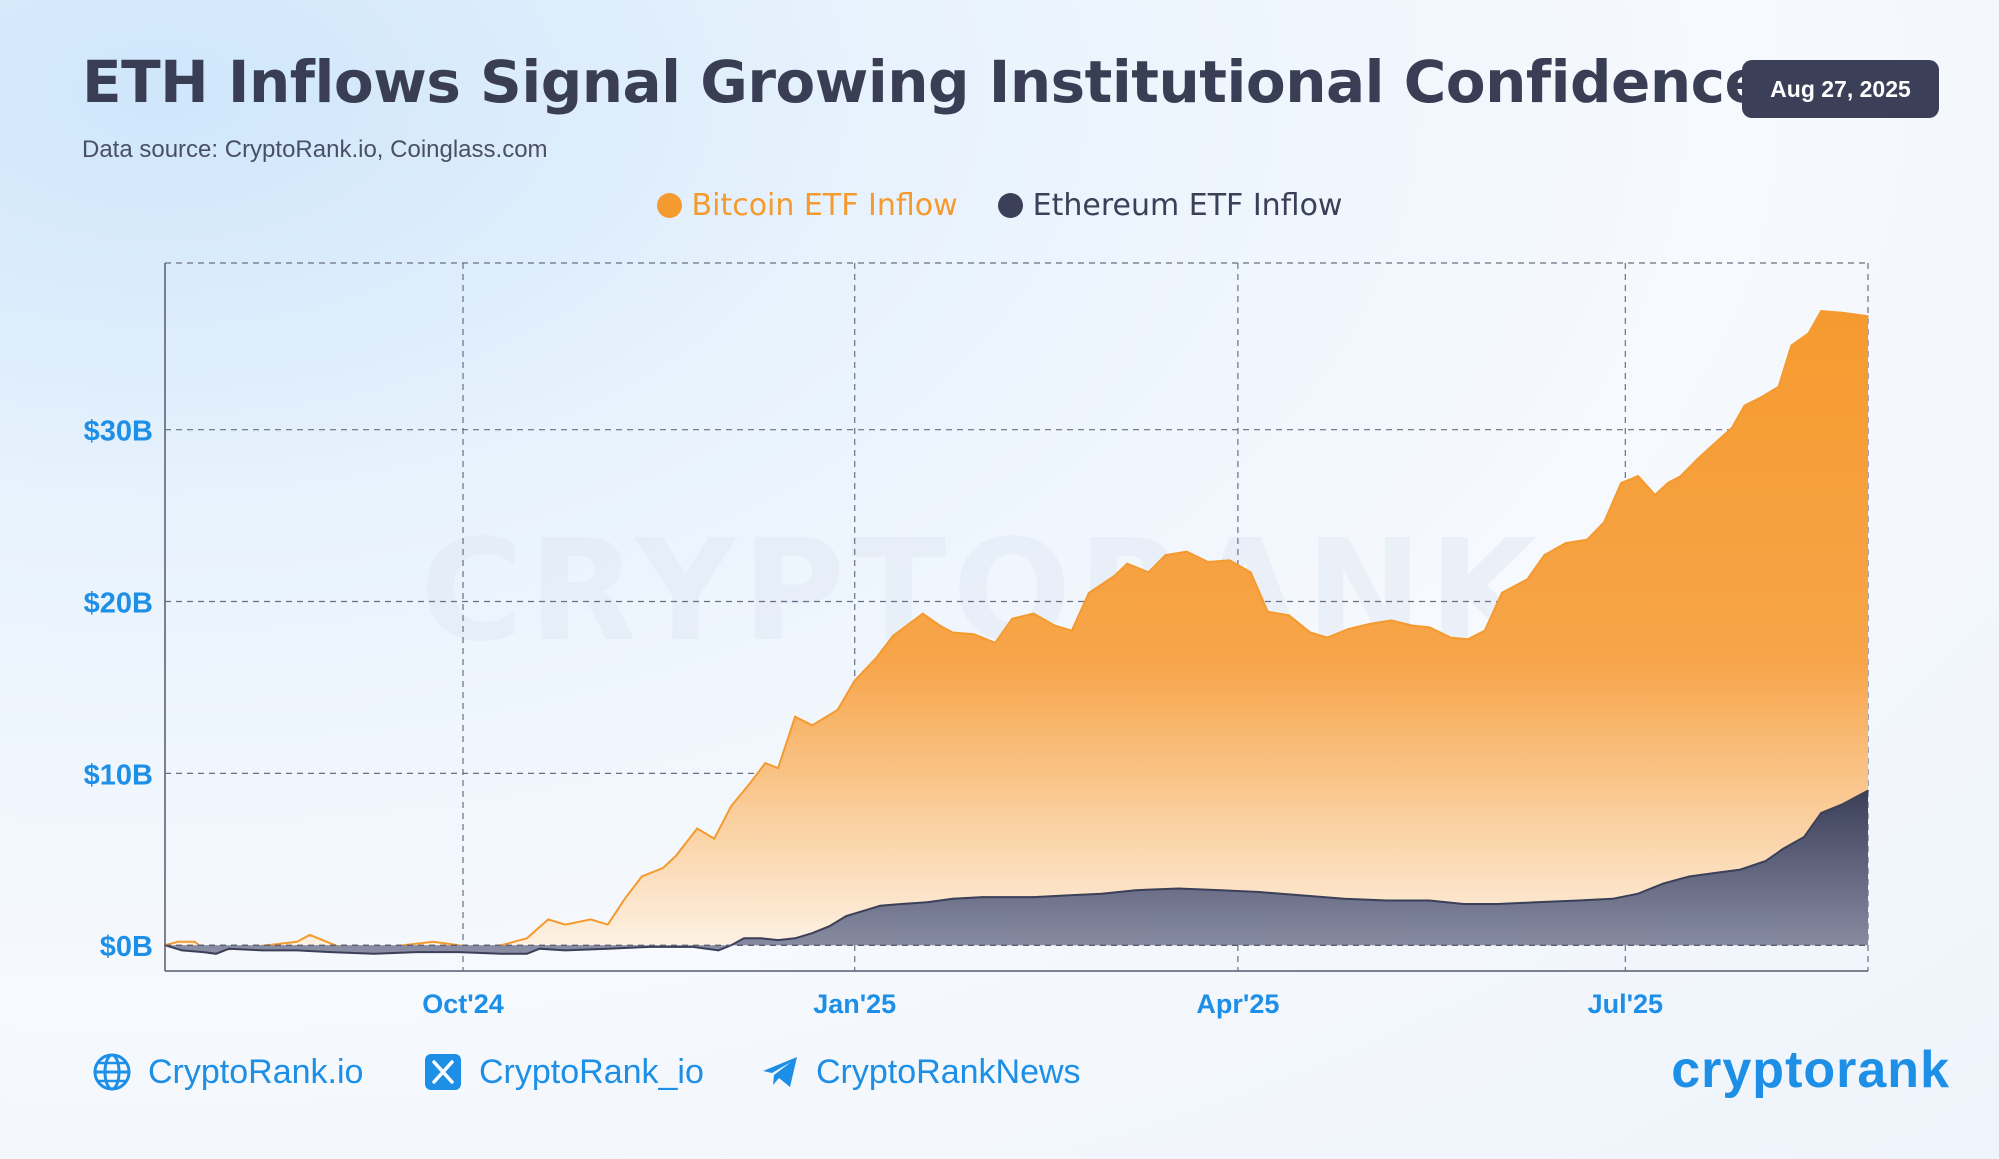 This screenshot has height=1159, width=1999. What do you see at coordinates (462, 1004) in the screenshot?
I see `x-tick-label: Oct'24` at bounding box center [462, 1004].